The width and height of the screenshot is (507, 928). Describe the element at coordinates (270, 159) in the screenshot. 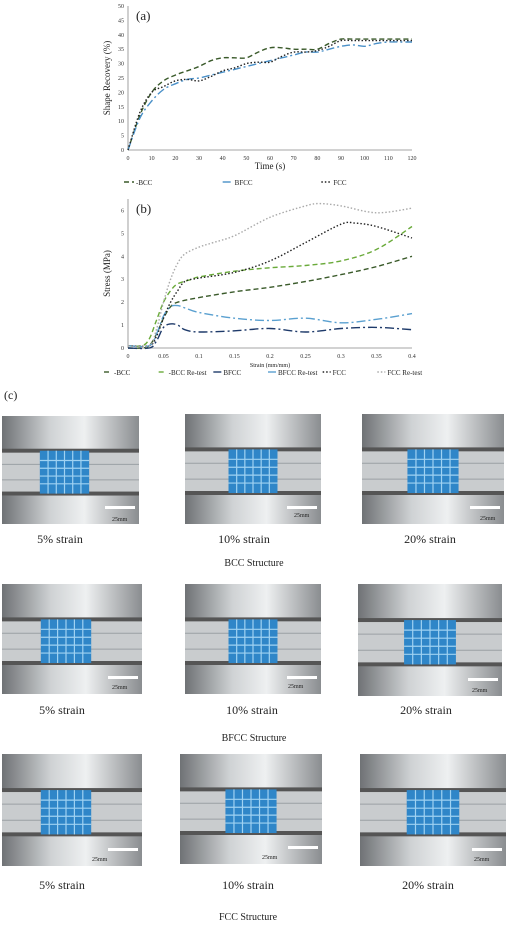

I see `x-tick-label: 60` at that location.